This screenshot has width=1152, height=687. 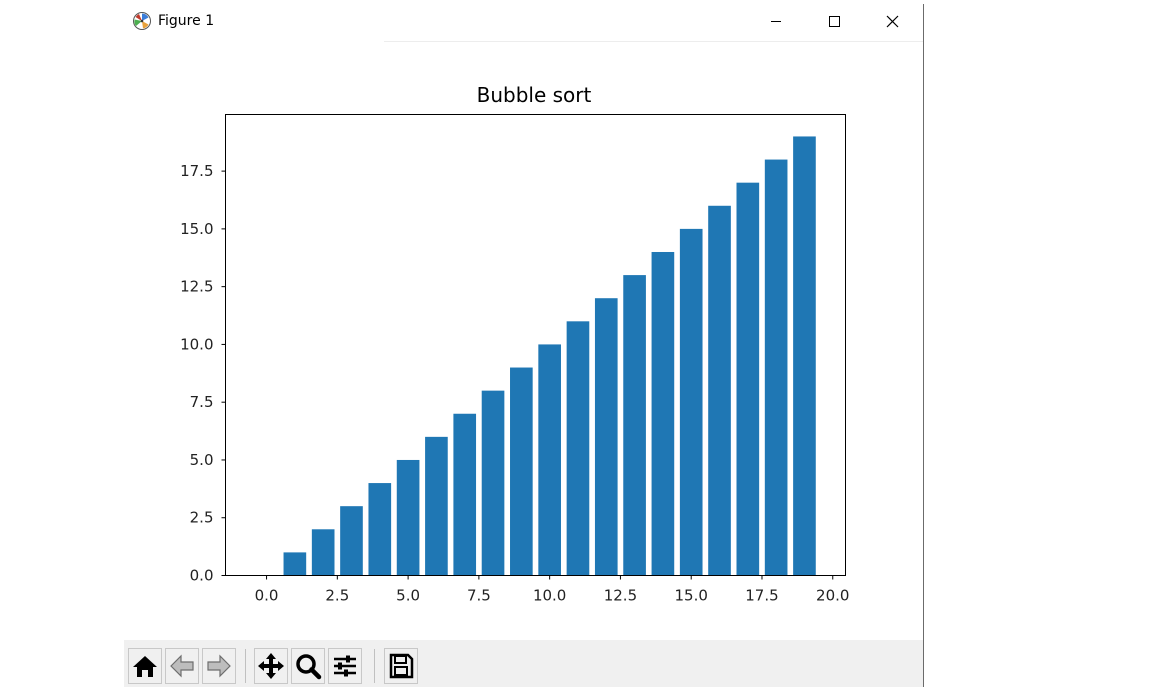 I want to click on y-tick-label: 2.5, so click(x=202, y=518).